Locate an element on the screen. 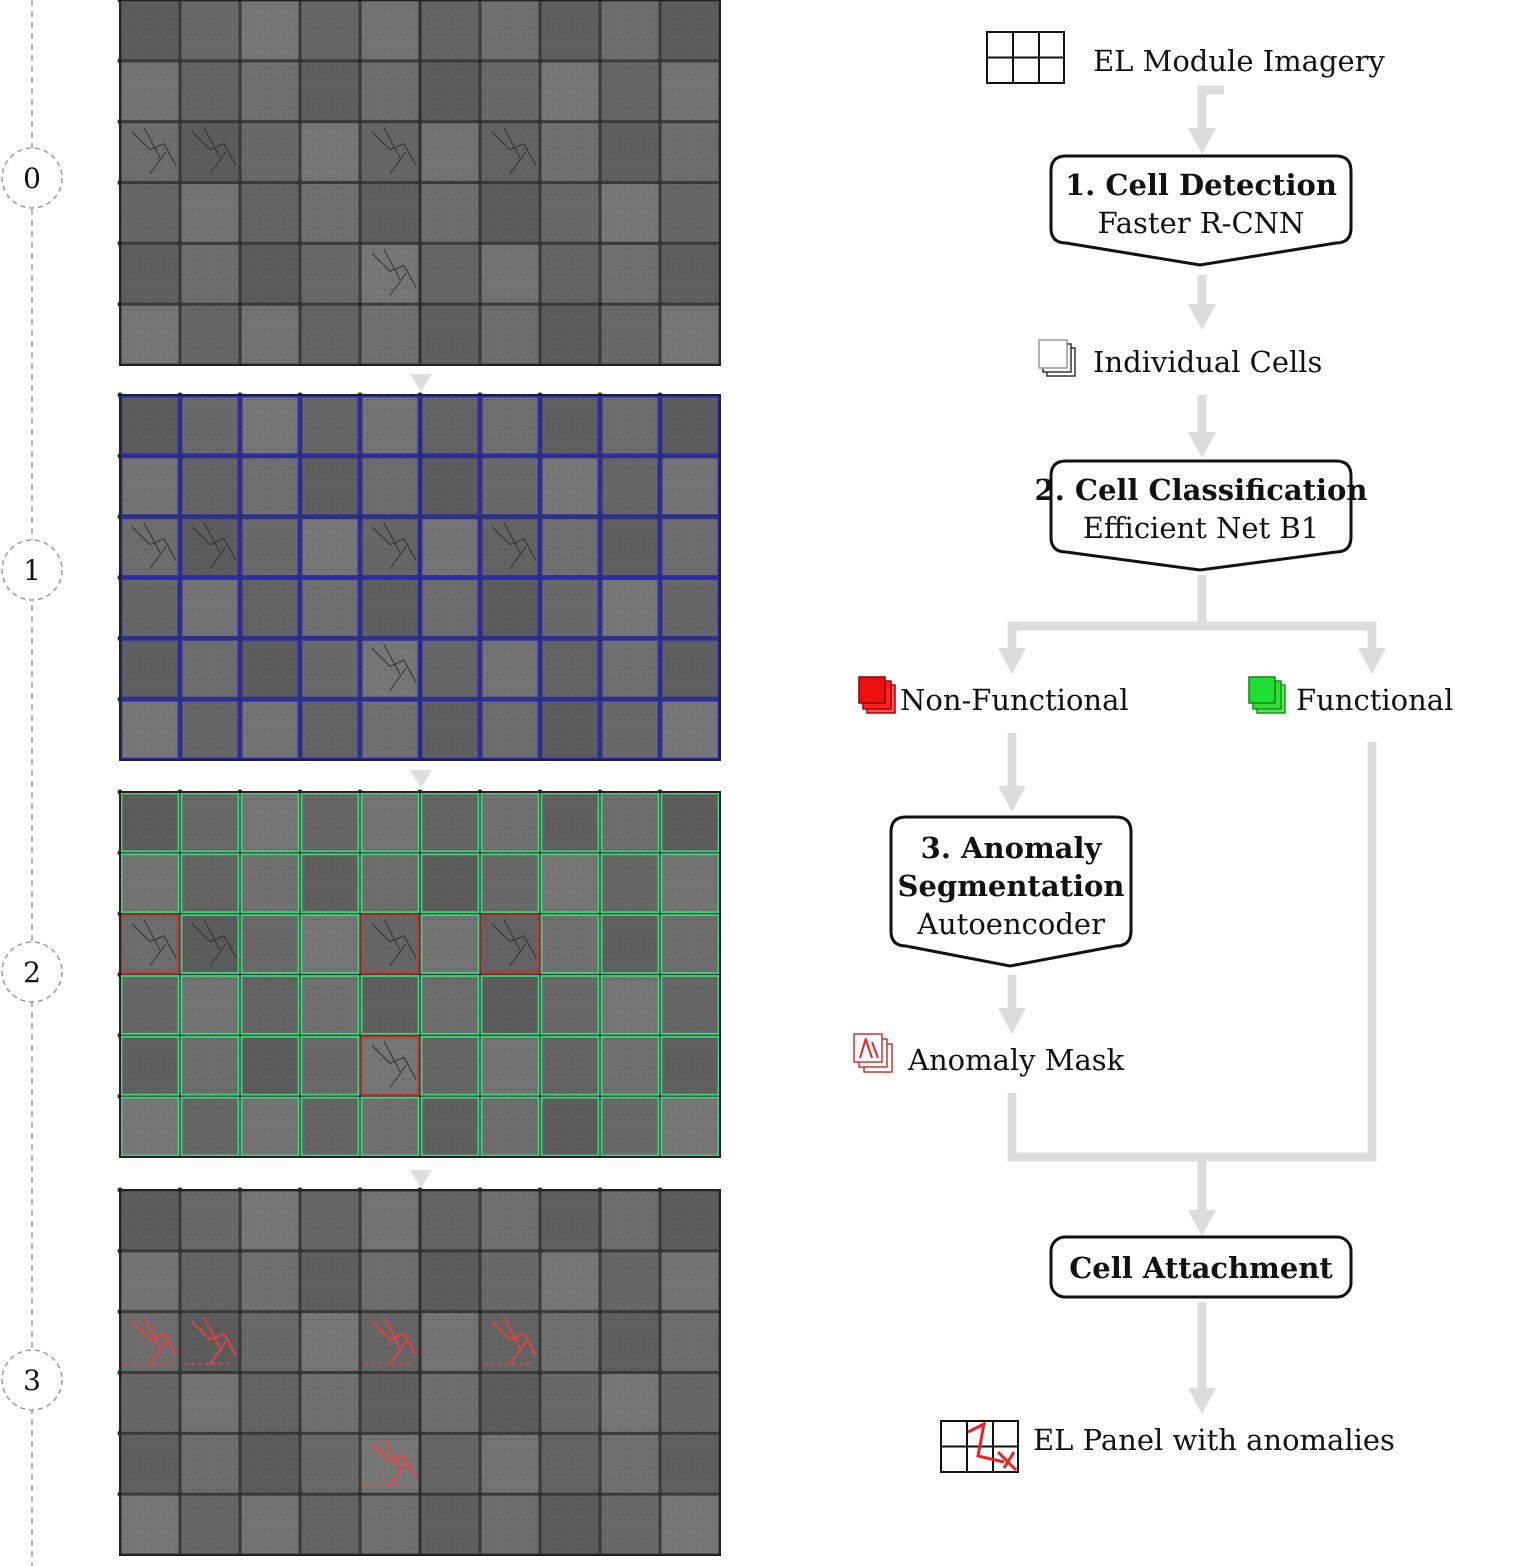  classification-box: 2. Cell Classification Efficient Net B1 is located at coordinates (1201, 515).